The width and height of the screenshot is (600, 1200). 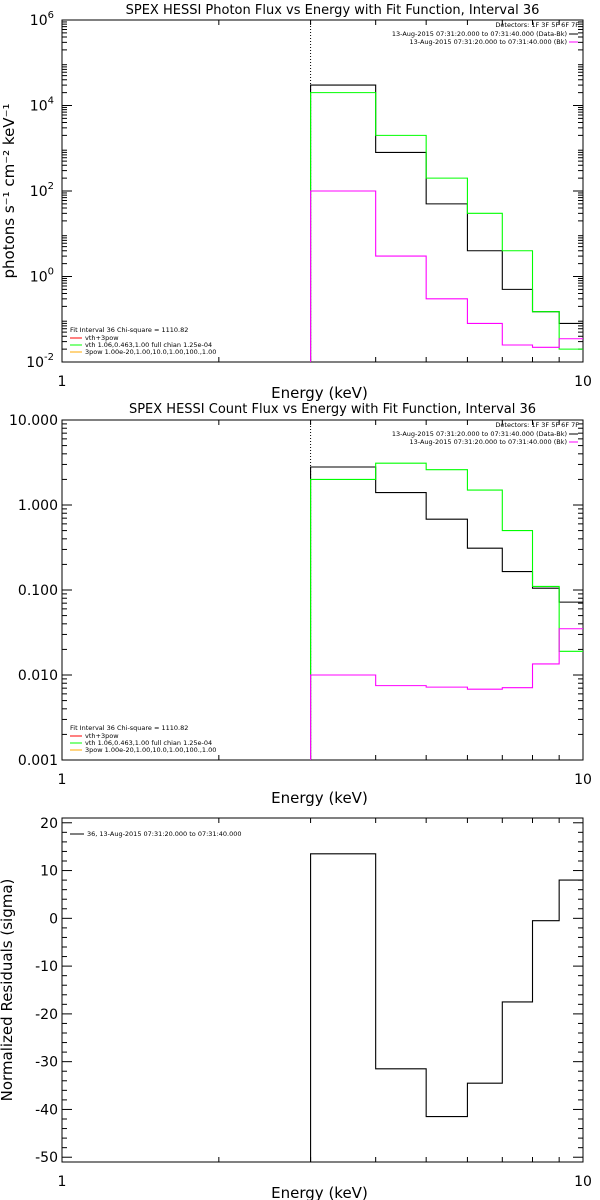 What do you see at coordinates (42, 19) in the screenshot?
I see `y-tick-label: 10⁶` at bounding box center [42, 19].